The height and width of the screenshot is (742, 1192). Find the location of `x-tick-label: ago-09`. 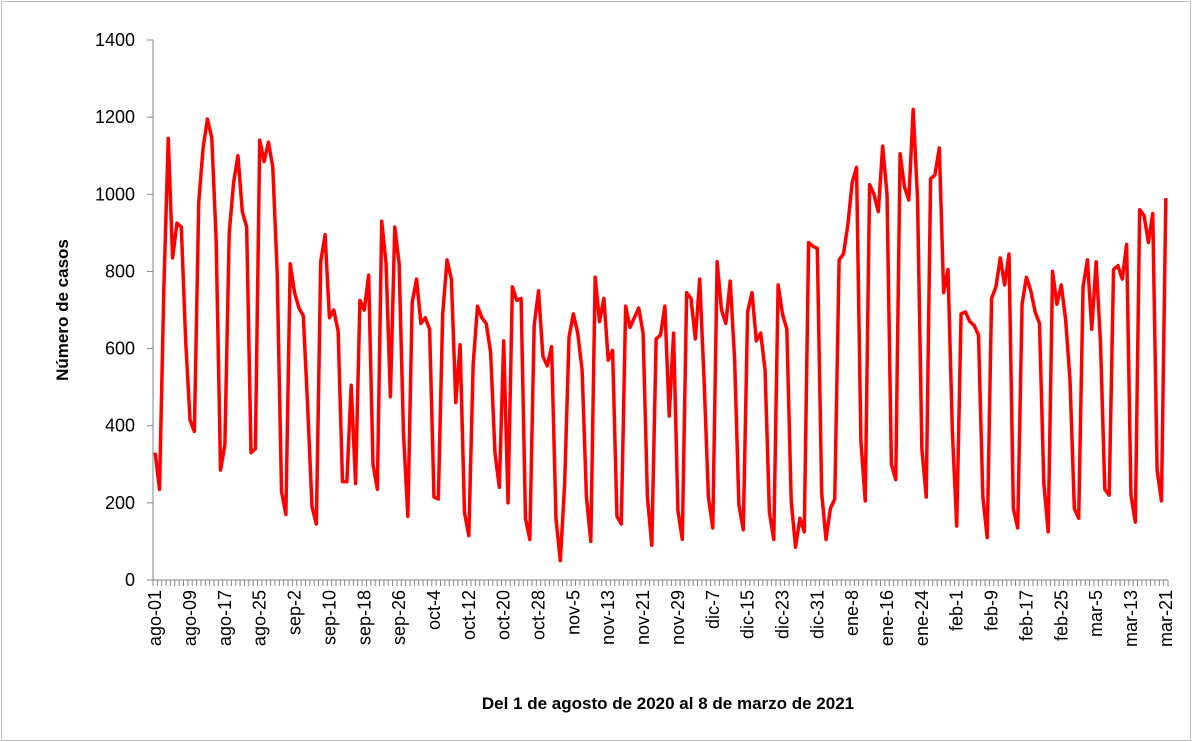

x-tick-label: ago-09 is located at coordinates (190, 618).